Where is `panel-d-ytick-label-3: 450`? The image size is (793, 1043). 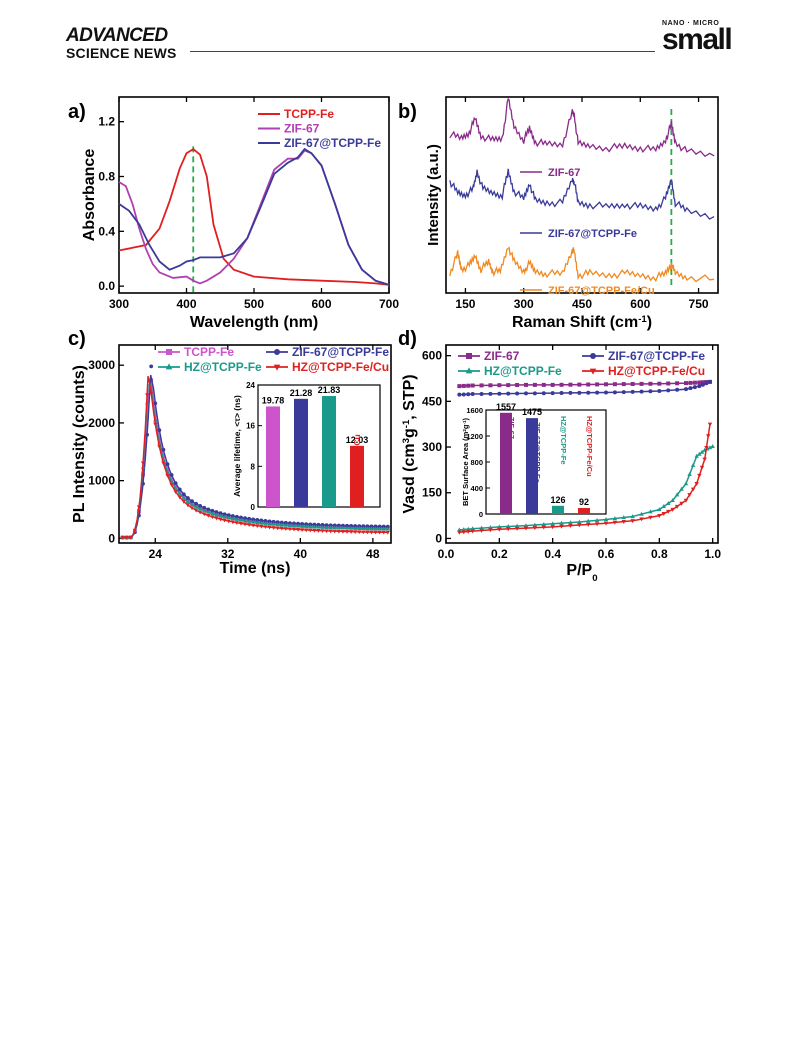 panel-d-ytick-label-3: 450 is located at coordinates (432, 401).